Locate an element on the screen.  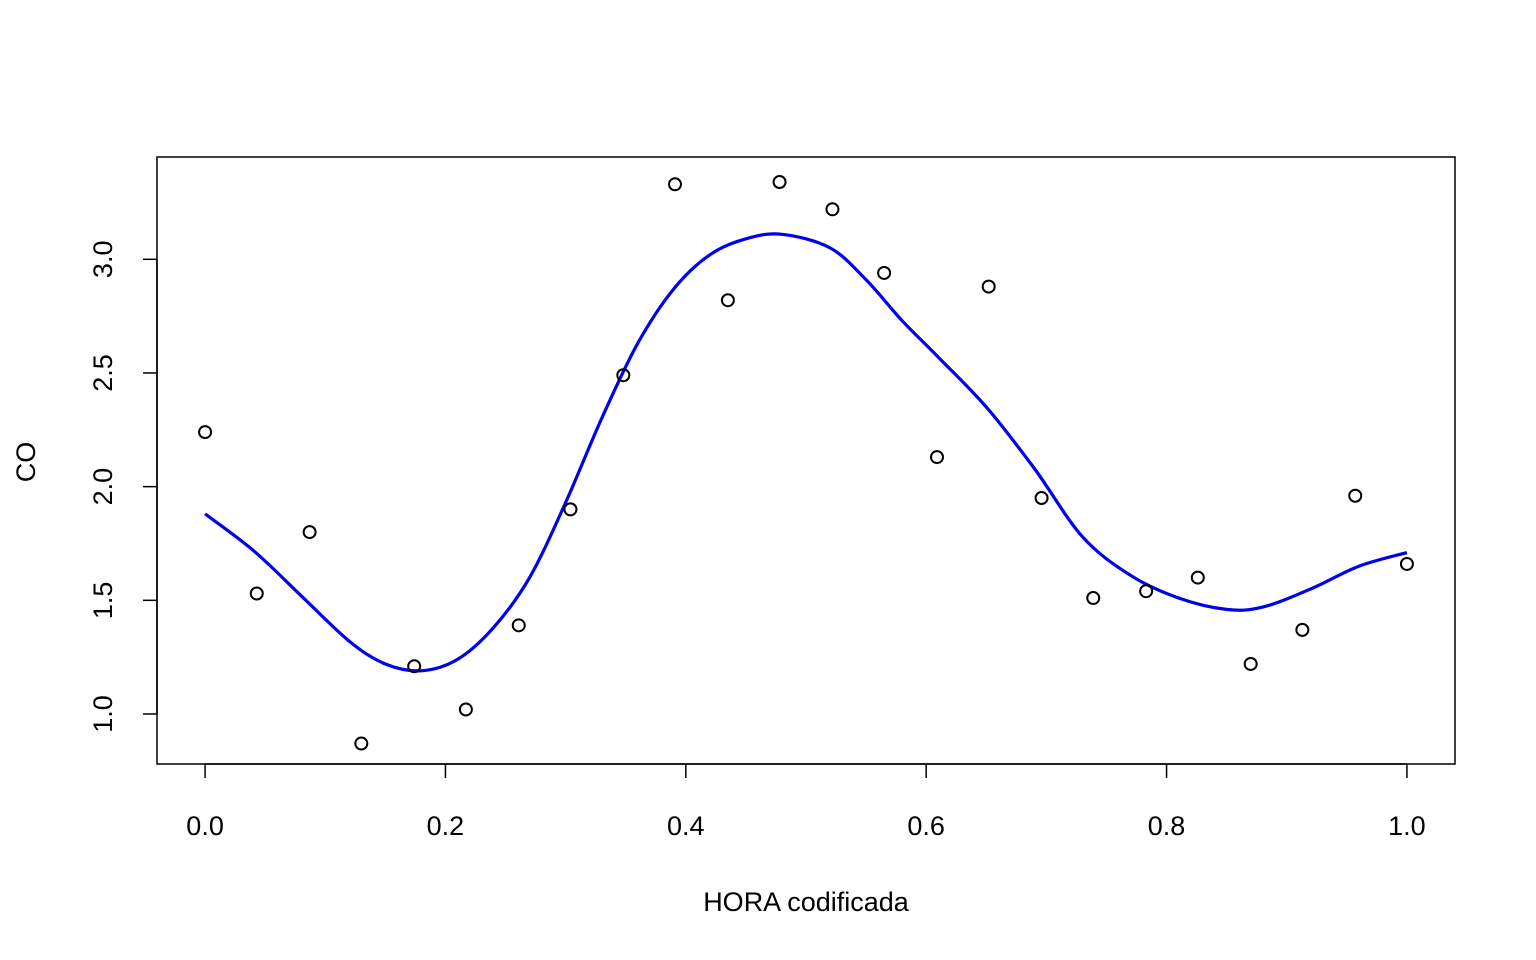
y-tick-label: 1.0 is located at coordinates (103, 714).